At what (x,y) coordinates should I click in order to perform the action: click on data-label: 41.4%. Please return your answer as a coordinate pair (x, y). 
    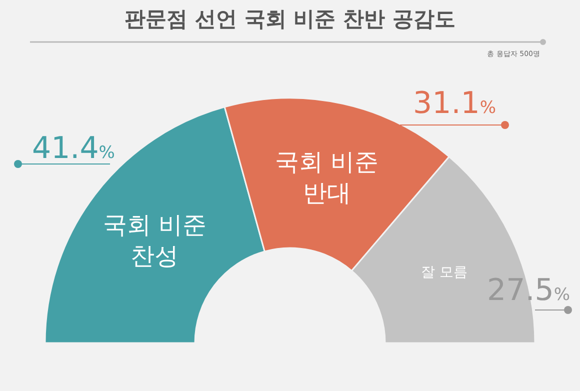
    Looking at the image, I should click on (73, 148).